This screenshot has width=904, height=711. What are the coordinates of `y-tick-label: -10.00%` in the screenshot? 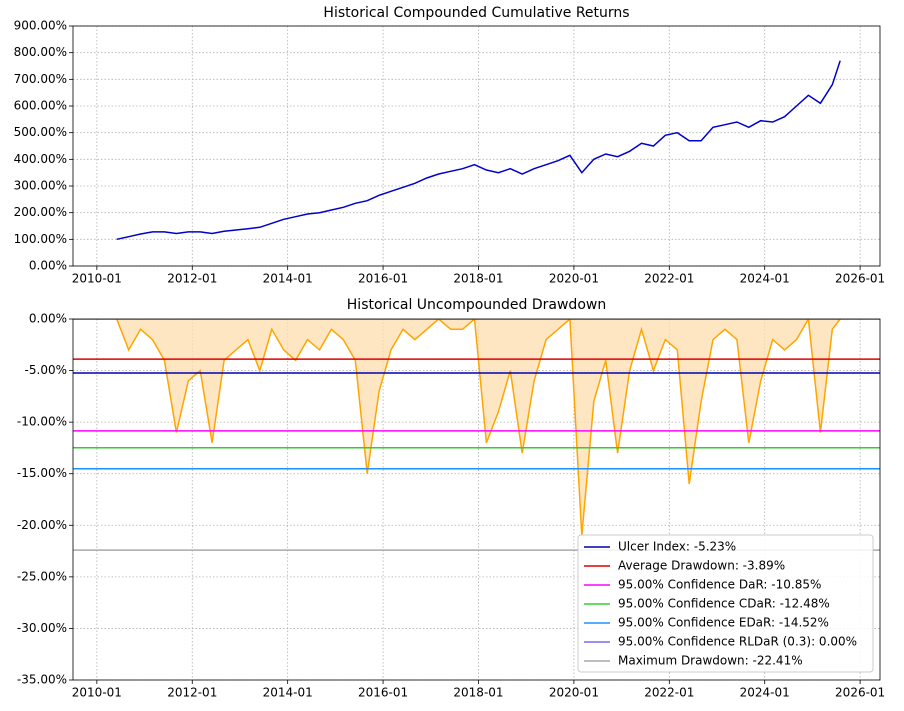 It's located at (42, 422).